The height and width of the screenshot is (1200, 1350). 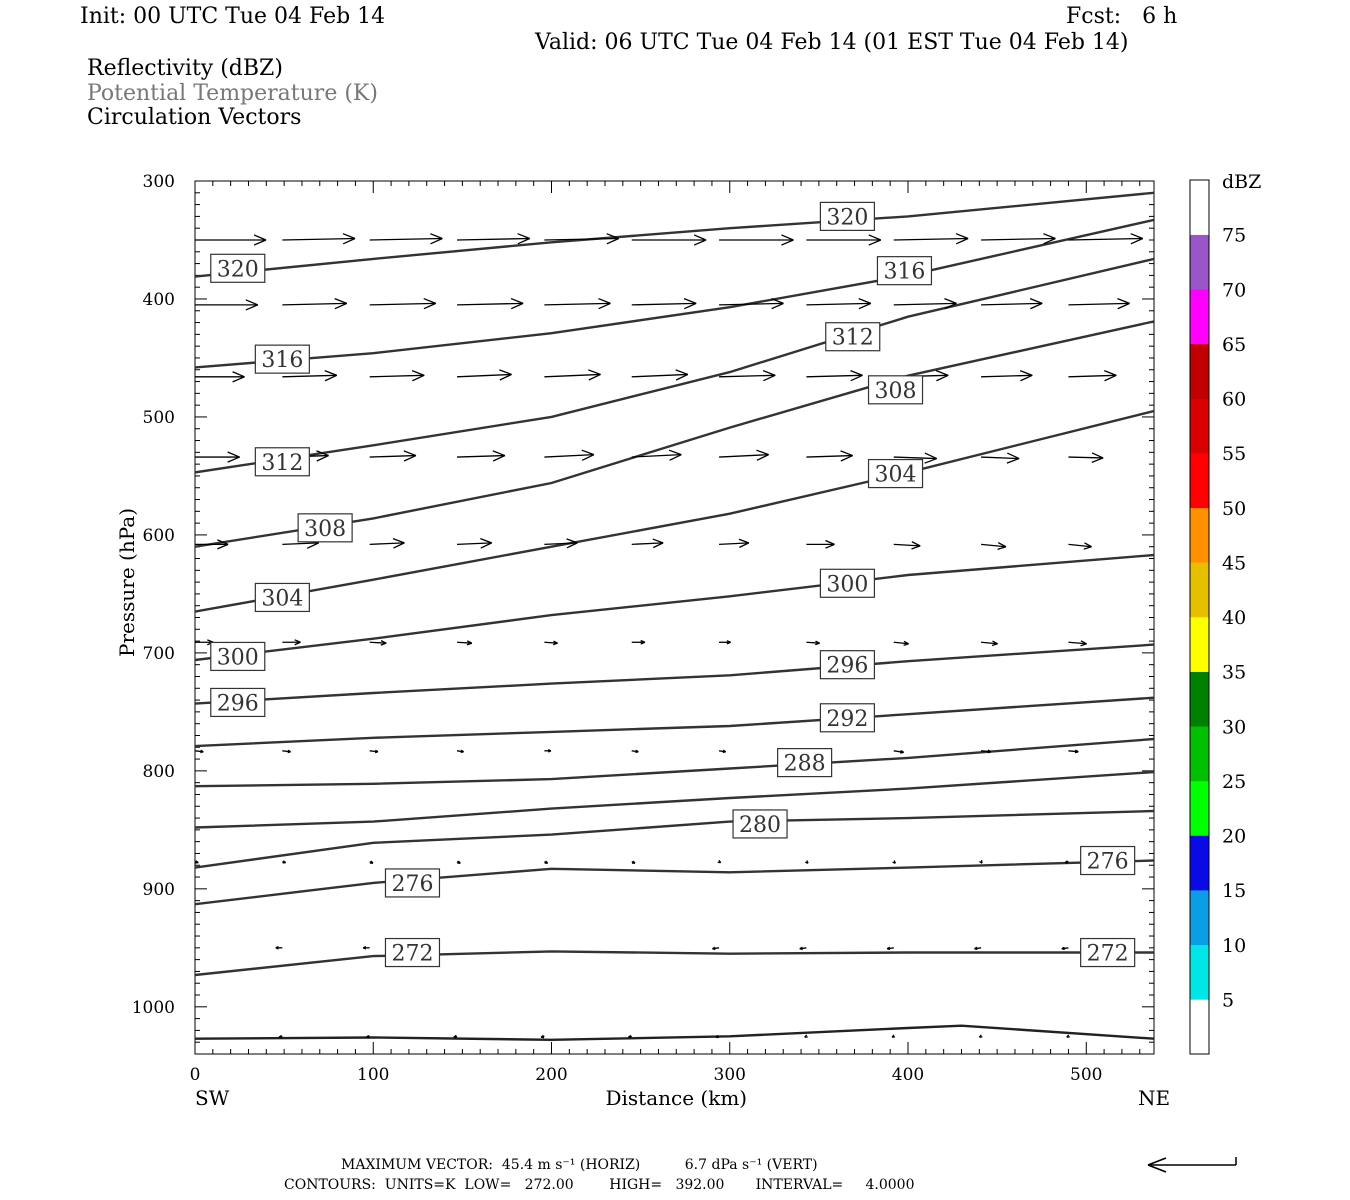 I want to click on colorbar-label: 70, so click(x=1234, y=290).